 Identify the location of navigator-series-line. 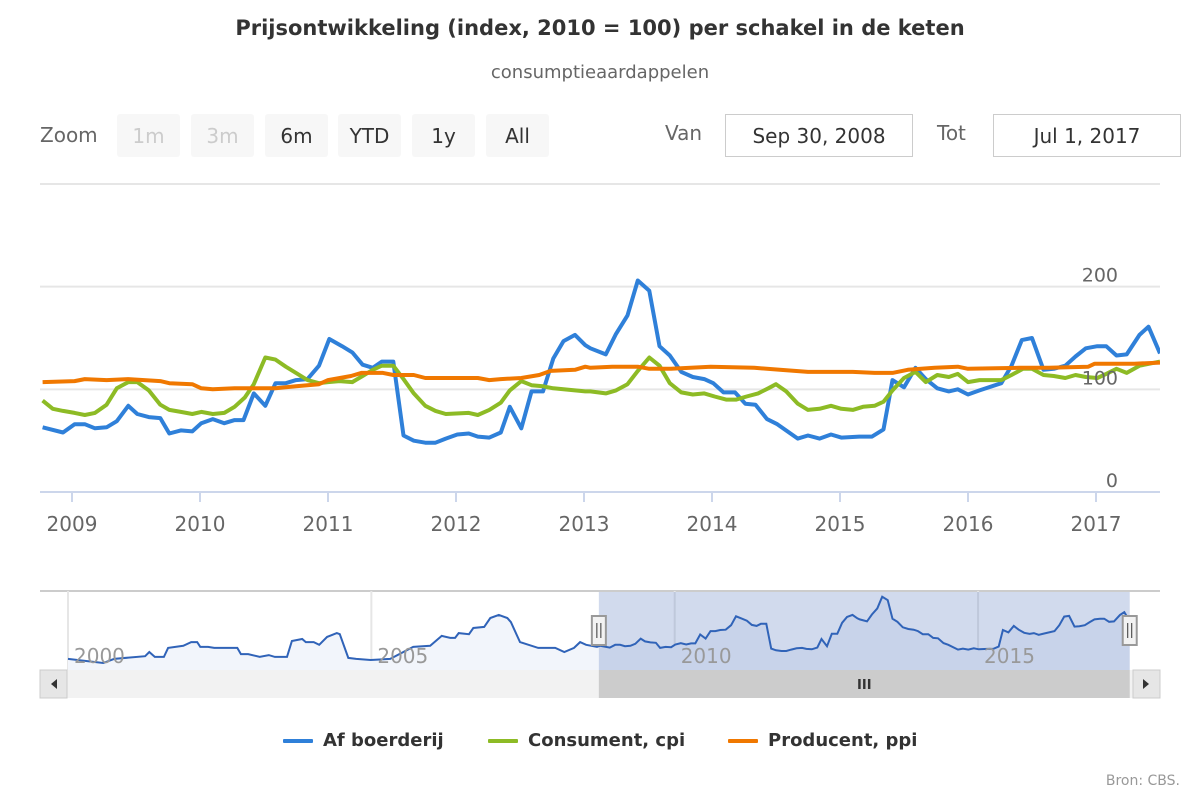
(599, 630).